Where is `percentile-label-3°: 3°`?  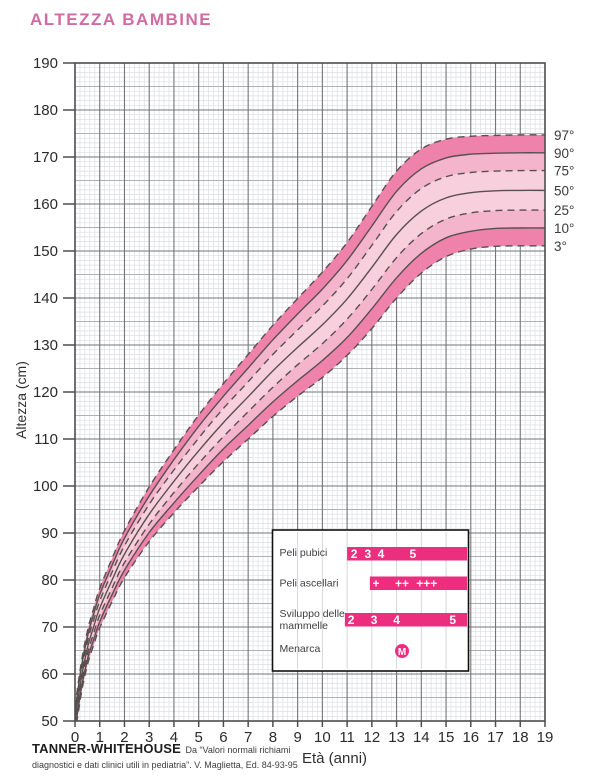 percentile-label-3°: 3° is located at coordinates (560, 246).